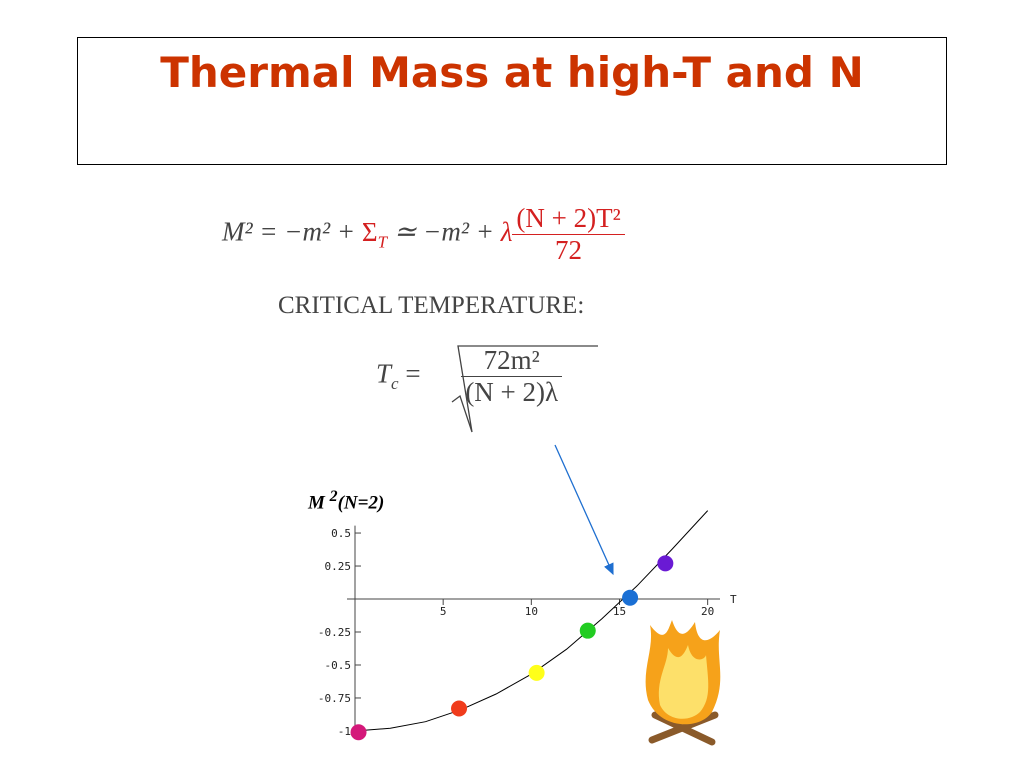 The image size is (1024, 768). I want to click on sqrt-sign, so click(524, 389).